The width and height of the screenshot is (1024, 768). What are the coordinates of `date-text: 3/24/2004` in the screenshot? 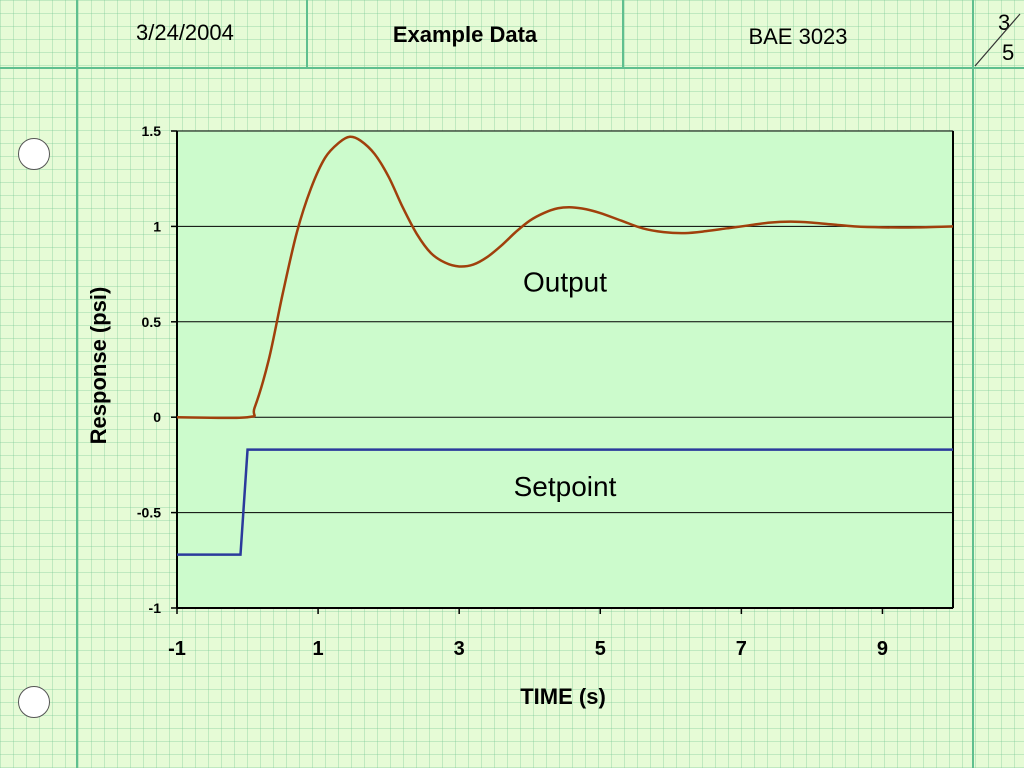 It's located at (185, 32).